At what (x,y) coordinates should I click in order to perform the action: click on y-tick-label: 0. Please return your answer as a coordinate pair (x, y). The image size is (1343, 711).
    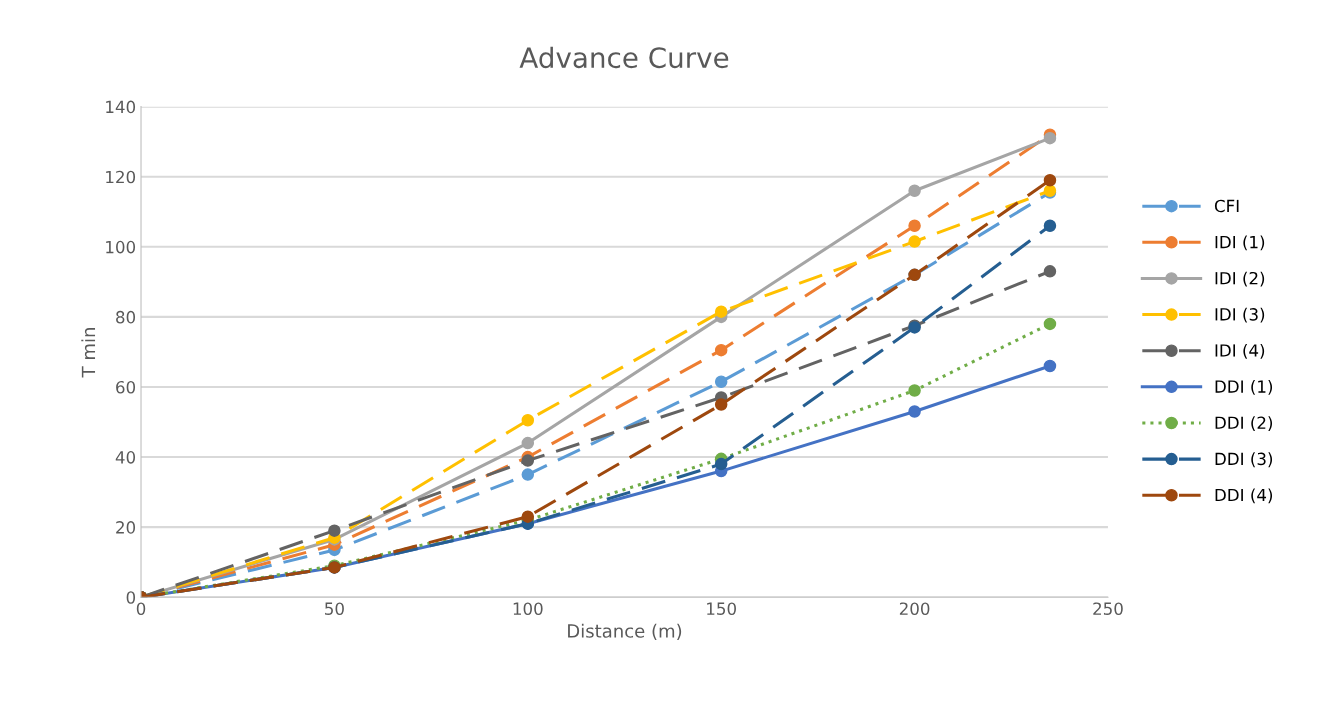
    Looking at the image, I should click on (131, 597).